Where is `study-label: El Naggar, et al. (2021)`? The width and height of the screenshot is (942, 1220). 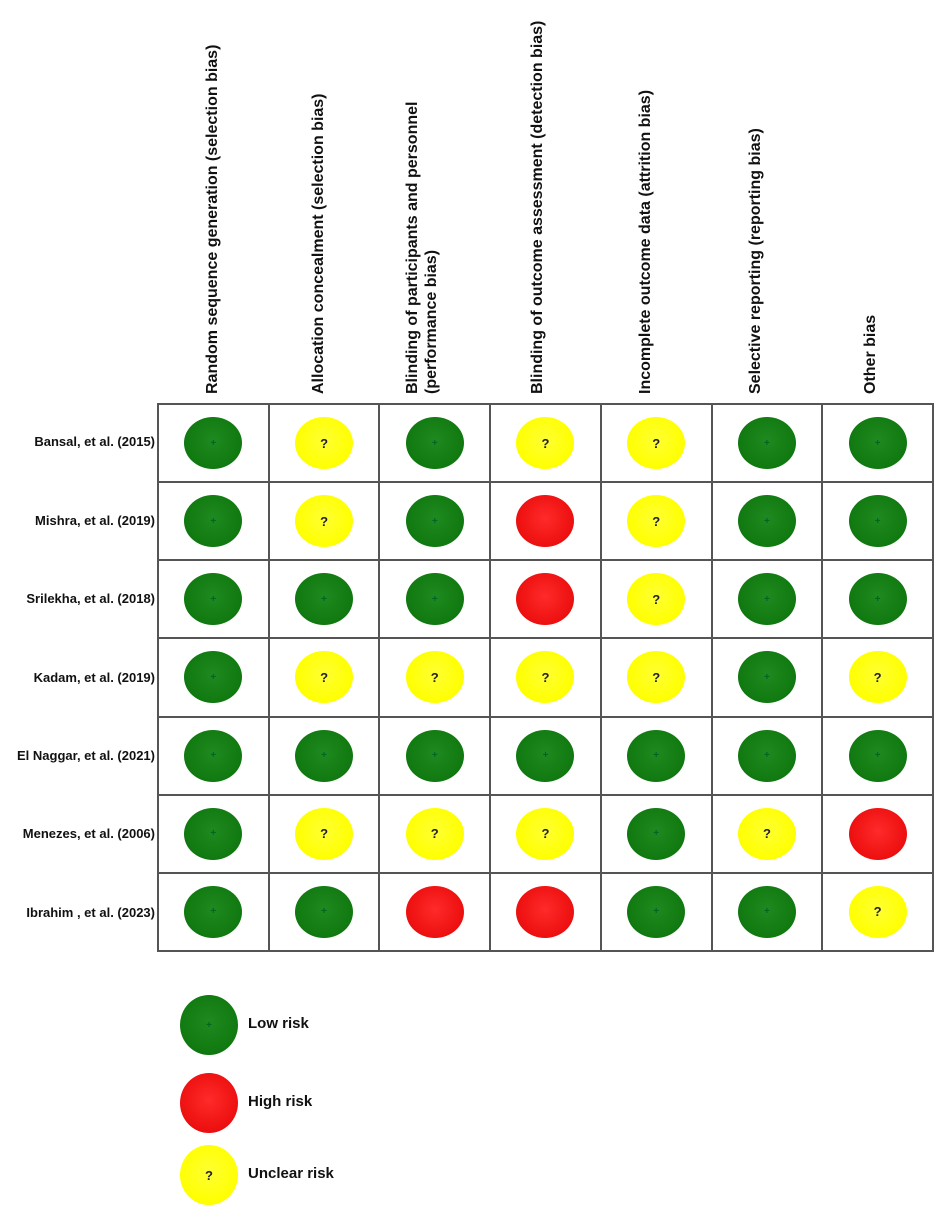 study-label: El Naggar, et al. (2021) is located at coordinates (85, 755).